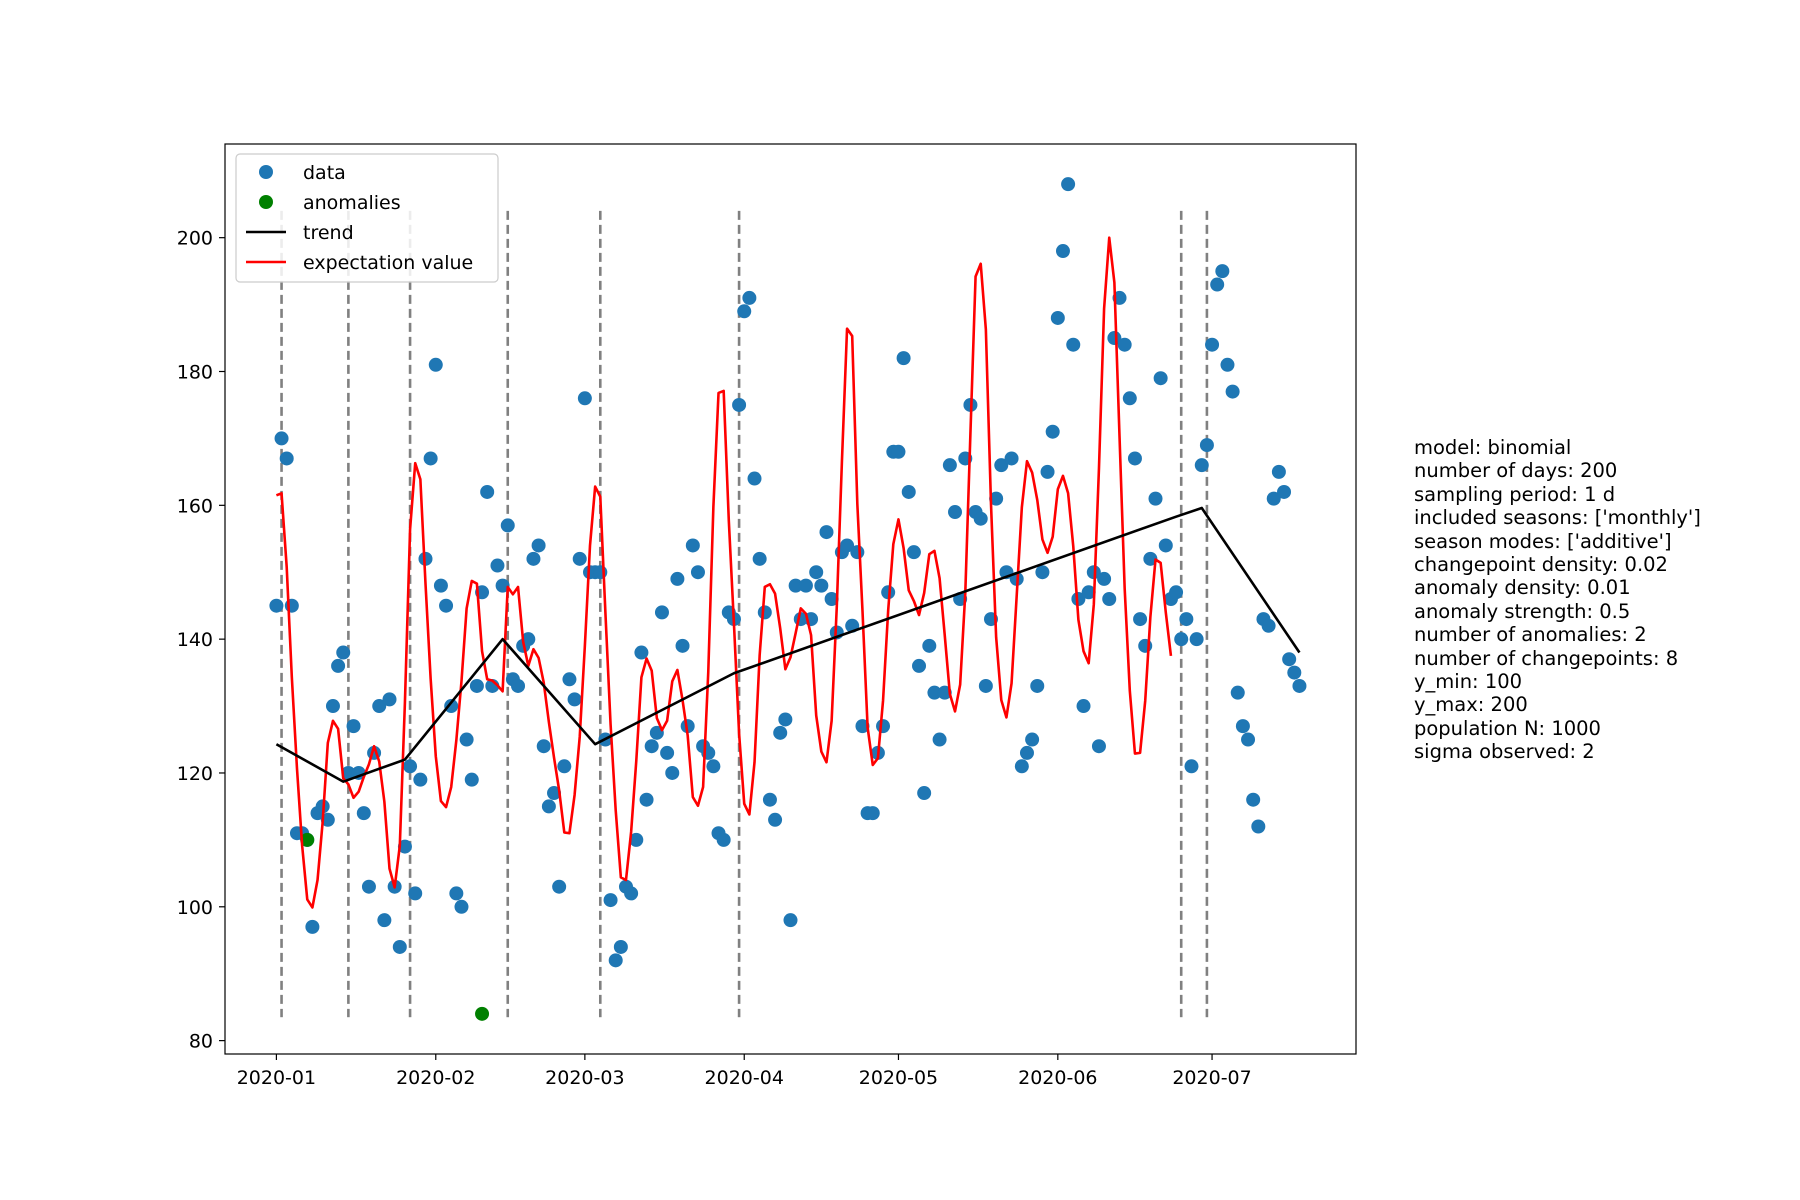 This screenshot has width=1800, height=1200. Describe the element at coordinates (324, 173) in the screenshot. I see `legend-label: data` at that location.